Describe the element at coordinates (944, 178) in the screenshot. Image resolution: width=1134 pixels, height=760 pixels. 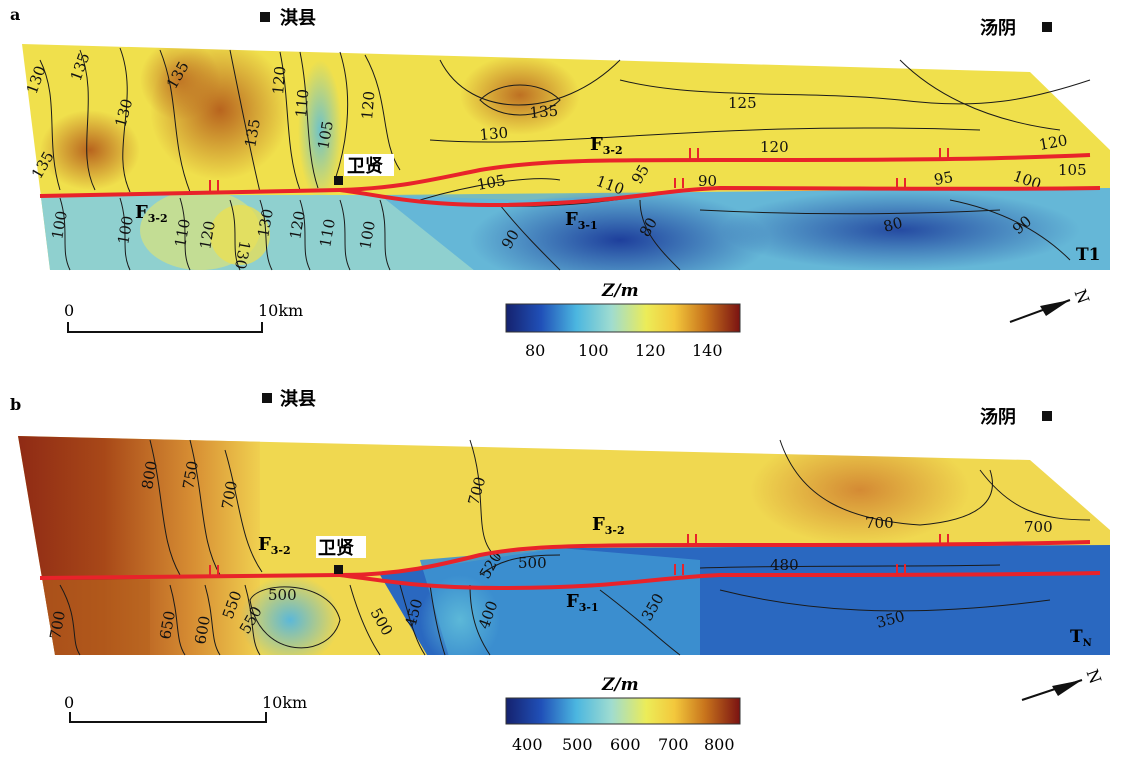
I see `contour-label: 95` at that location.